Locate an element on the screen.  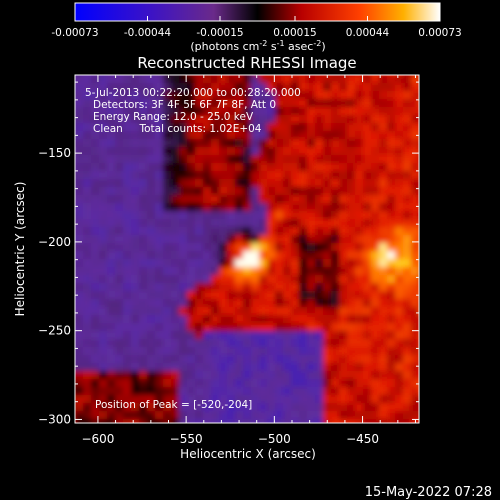
y-tick-label: −150 is located at coordinates (54, 153).